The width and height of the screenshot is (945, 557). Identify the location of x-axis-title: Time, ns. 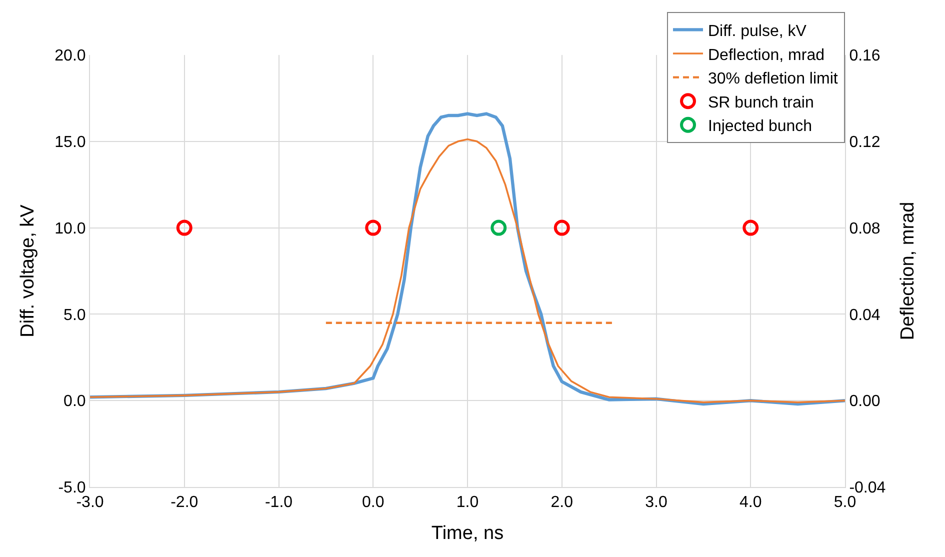
(467, 533).